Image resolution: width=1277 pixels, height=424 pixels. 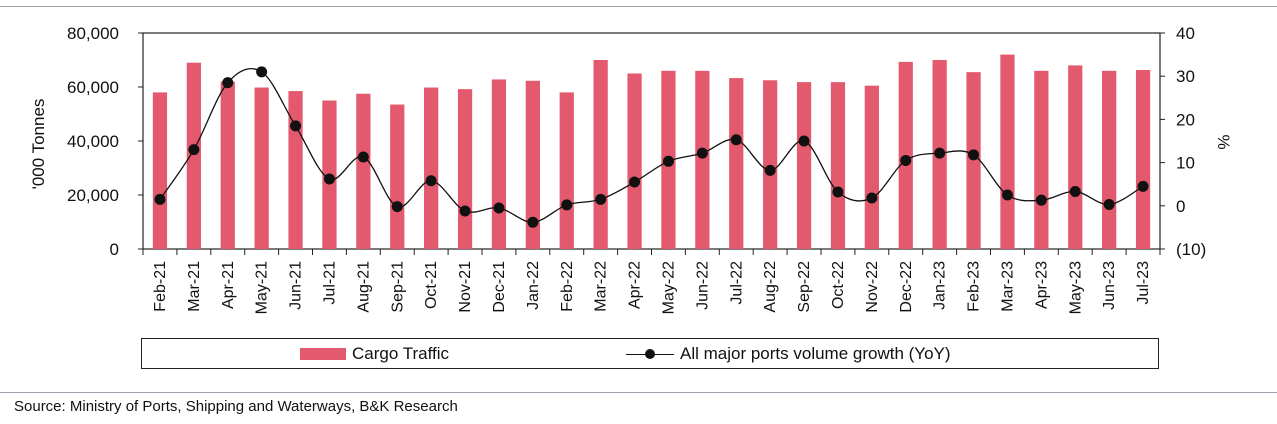 What do you see at coordinates (38, 144) in the screenshot?
I see `y-axis-title: '000 Tonnes` at bounding box center [38, 144].